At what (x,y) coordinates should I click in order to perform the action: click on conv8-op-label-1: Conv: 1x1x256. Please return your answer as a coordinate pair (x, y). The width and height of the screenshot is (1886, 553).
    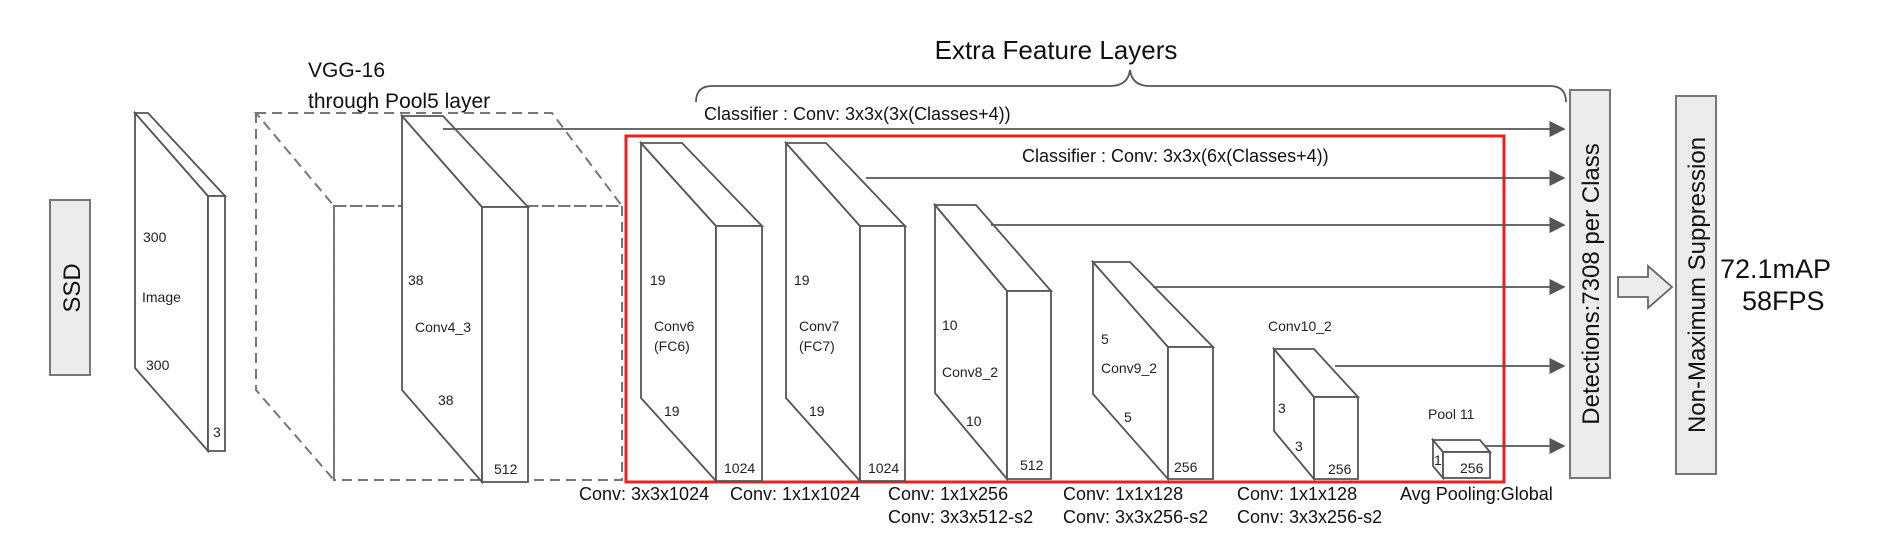
    Looking at the image, I should click on (948, 494).